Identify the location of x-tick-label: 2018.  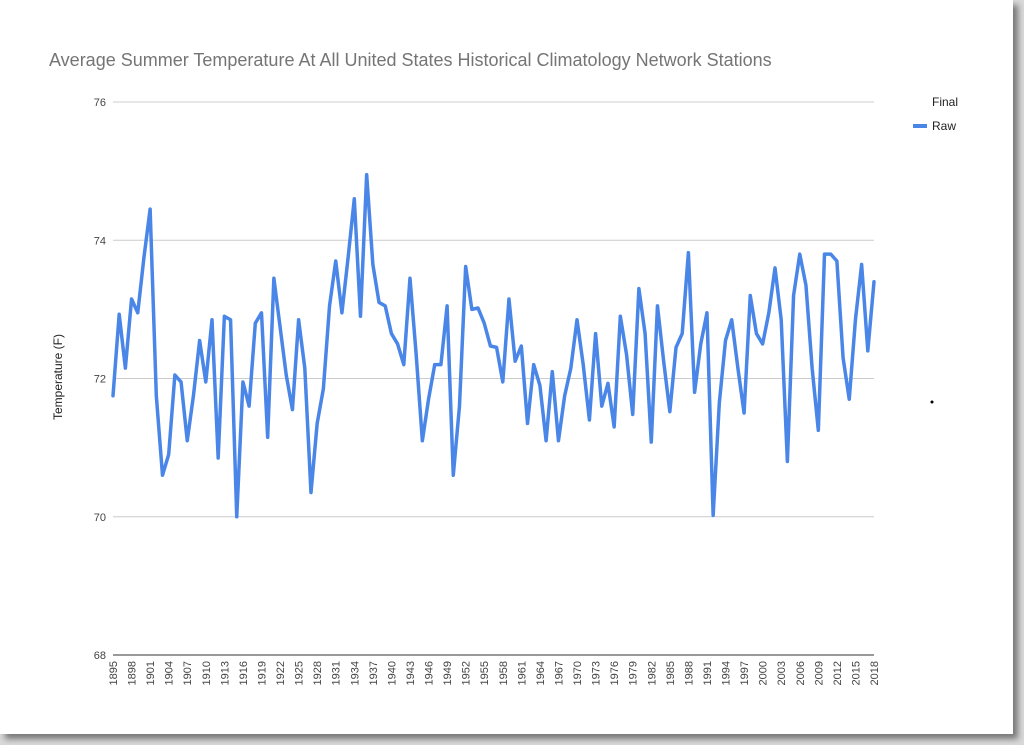
(875, 673).